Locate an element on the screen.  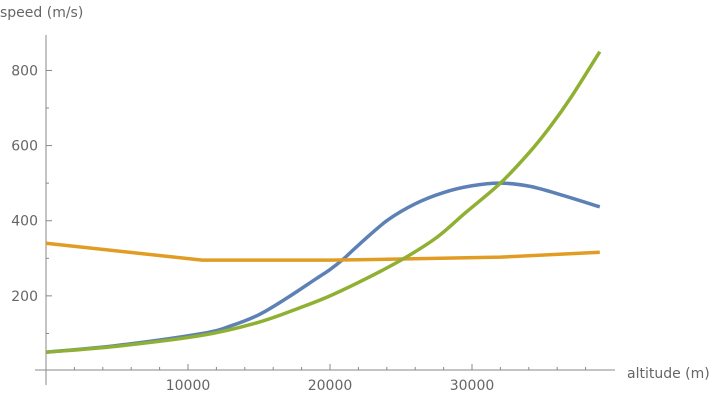
y-tick-label: 800 is located at coordinates (24, 71).